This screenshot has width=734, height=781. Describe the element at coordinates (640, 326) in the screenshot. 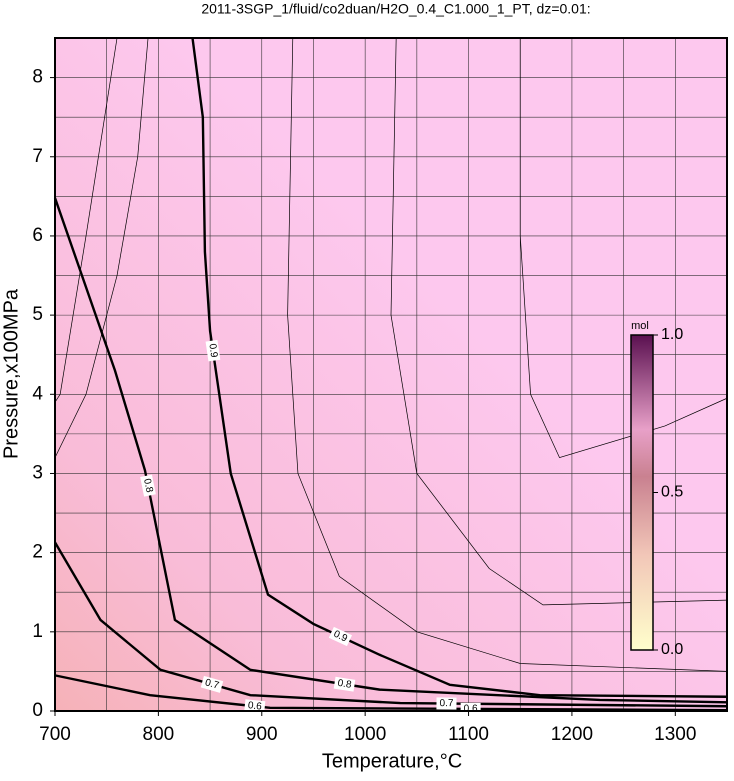

I see `colorbar-label: mol` at that location.